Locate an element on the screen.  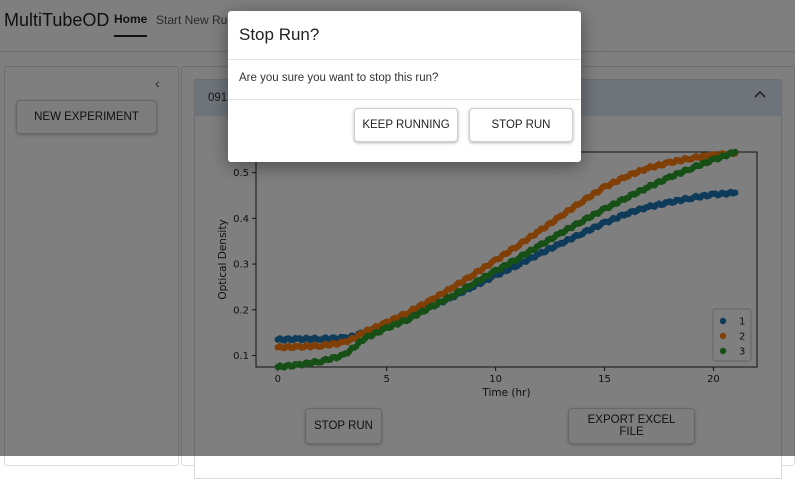
confirm-stop-run-button: STOP RUN is located at coordinates (521, 125).